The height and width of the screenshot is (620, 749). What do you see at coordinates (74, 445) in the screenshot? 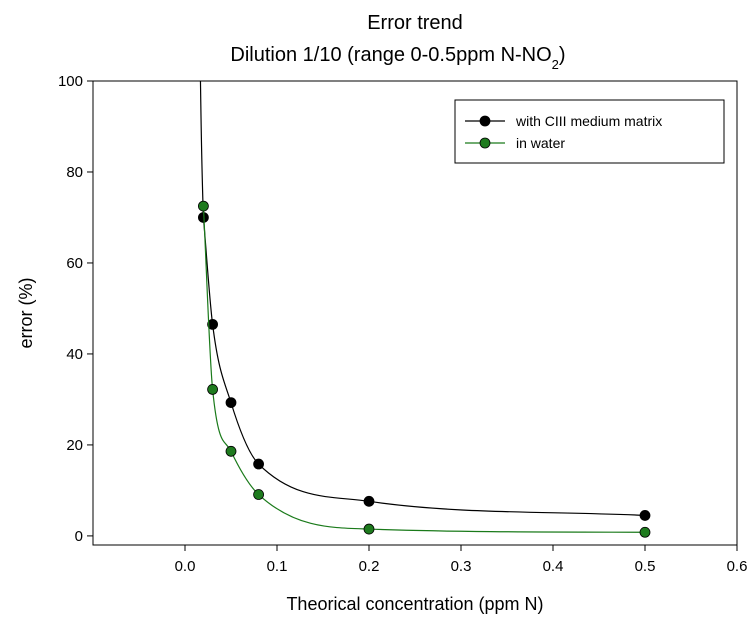
I see `y-tick-label: 20` at bounding box center [74, 445].